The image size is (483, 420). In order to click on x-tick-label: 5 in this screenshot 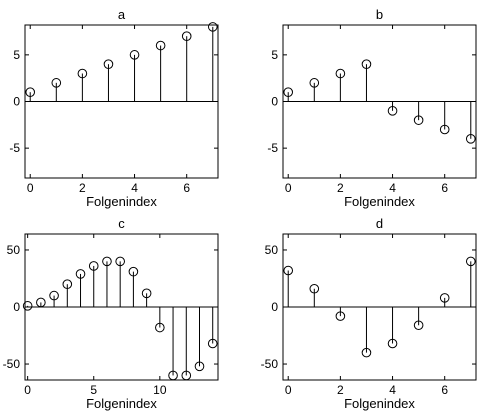, I will do `click(93, 390)`.